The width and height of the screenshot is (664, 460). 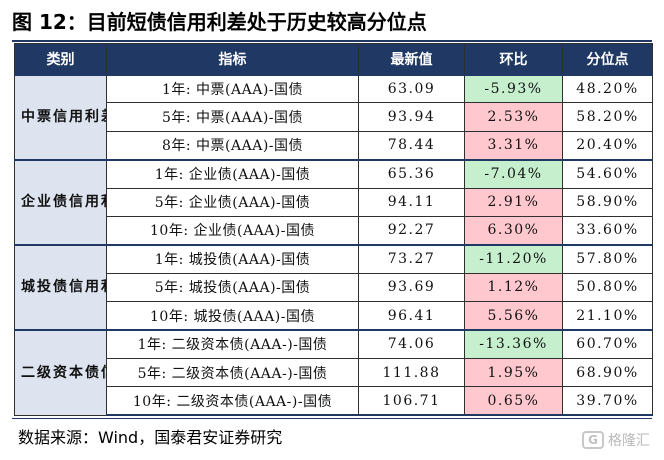 What do you see at coordinates (513, 401) in the screenshot?
I see `mom-change-cell: 0.65%` at bounding box center [513, 401].